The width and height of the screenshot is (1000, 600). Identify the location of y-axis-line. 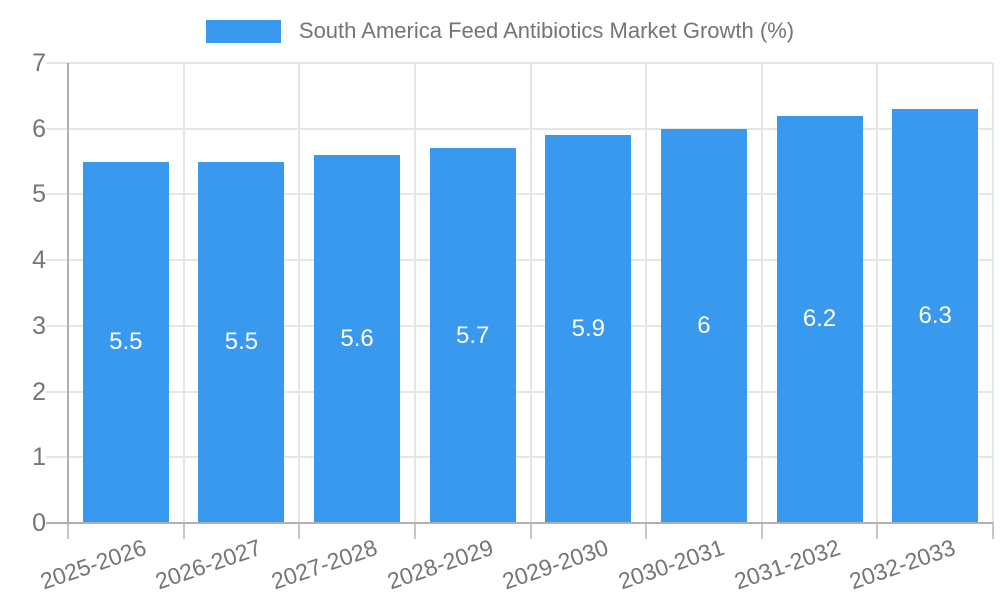
(68, 294).